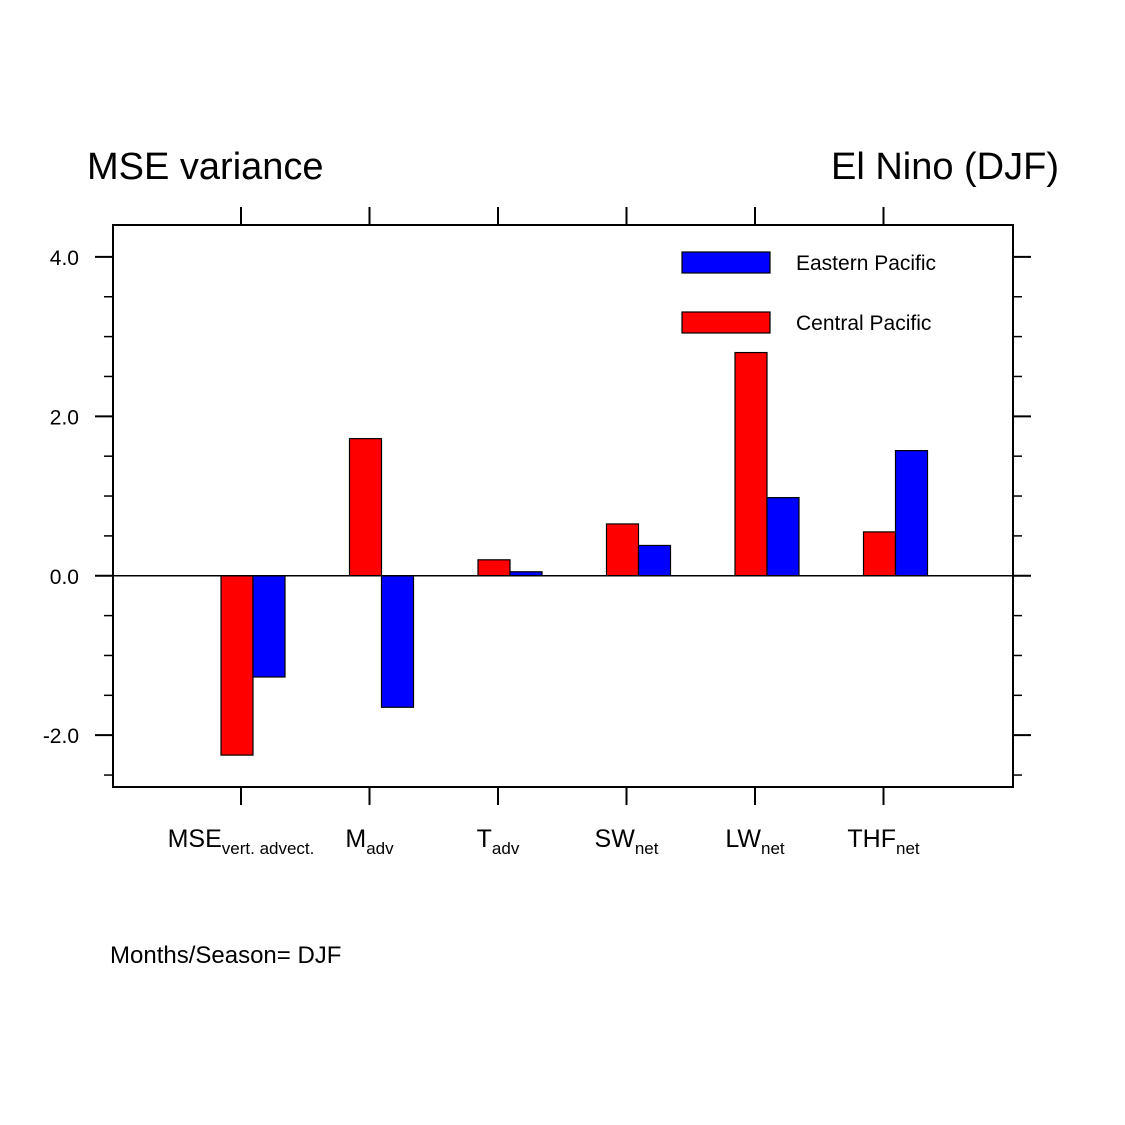 This screenshot has height=1125, width=1125. What do you see at coordinates (369, 841) in the screenshot?
I see `x-tick-label: Madv` at bounding box center [369, 841].